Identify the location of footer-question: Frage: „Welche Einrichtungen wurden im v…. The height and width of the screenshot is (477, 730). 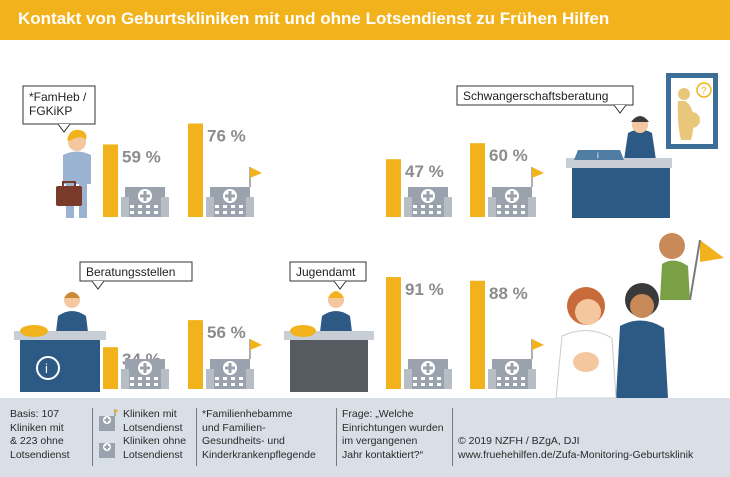
(393, 435).